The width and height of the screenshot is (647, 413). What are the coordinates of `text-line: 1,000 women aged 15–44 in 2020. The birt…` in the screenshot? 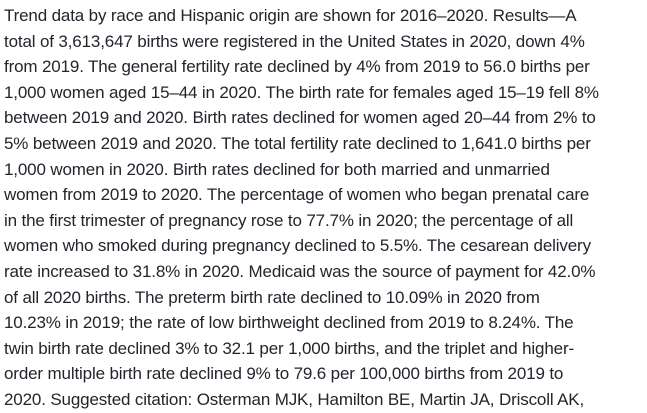 It's located at (301, 92).